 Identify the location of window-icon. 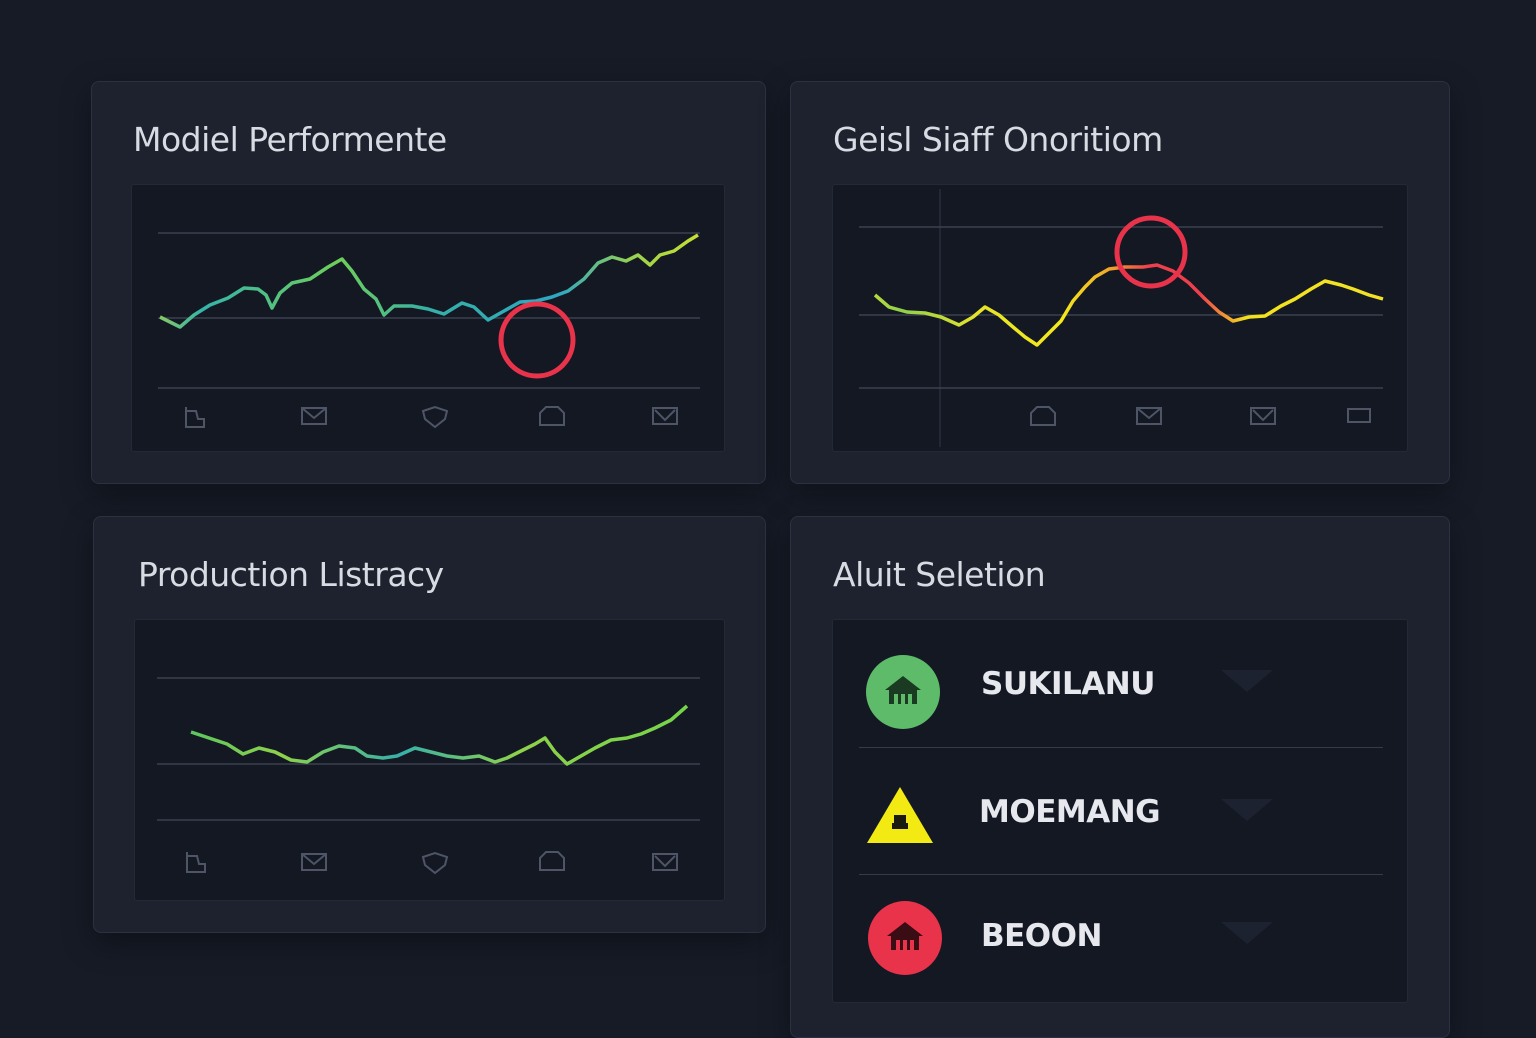
(1359, 415).